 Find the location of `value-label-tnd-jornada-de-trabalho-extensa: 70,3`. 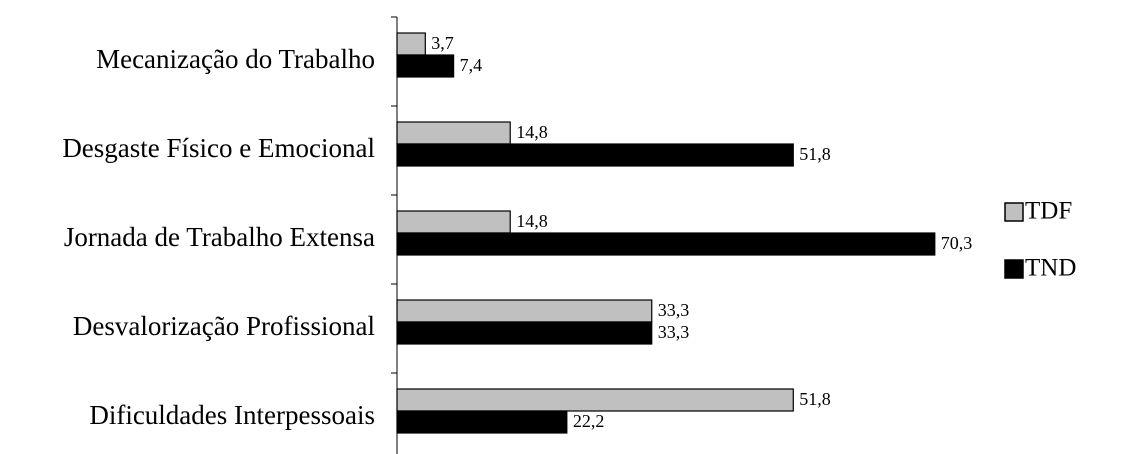

value-label-tnd-jornada-de-trabalho-extensa: 70,3 is located at coordinates (957, 243).